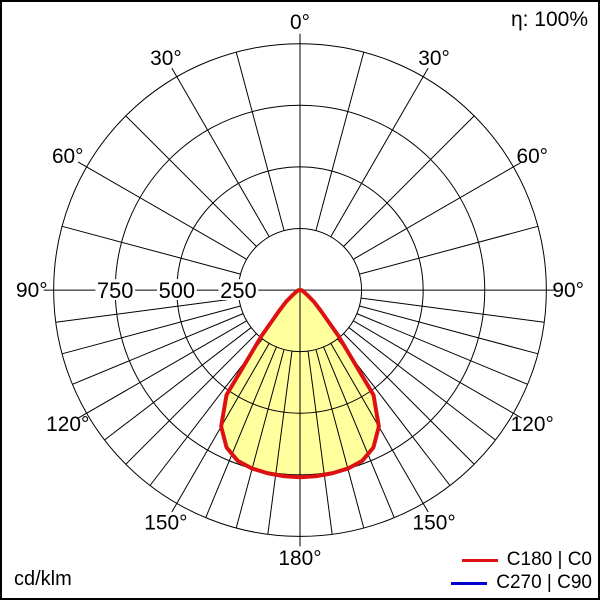  I want to click on unit-label: cd/klm, so click(43, 579).